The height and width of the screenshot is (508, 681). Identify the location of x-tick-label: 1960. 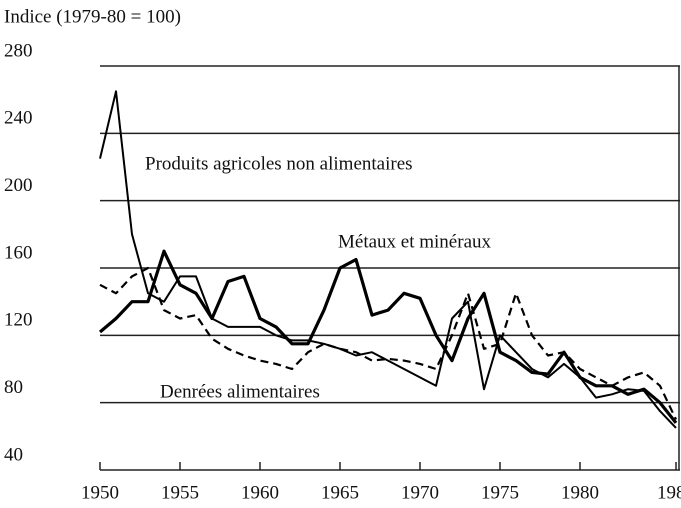
(260, 492).